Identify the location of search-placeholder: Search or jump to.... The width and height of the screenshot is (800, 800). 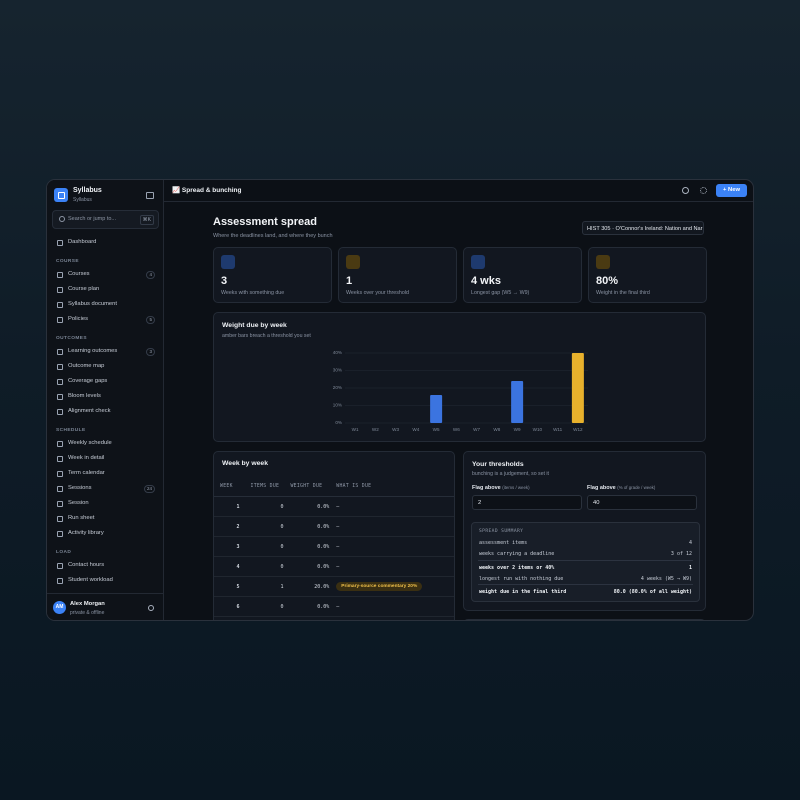
(92, 219).